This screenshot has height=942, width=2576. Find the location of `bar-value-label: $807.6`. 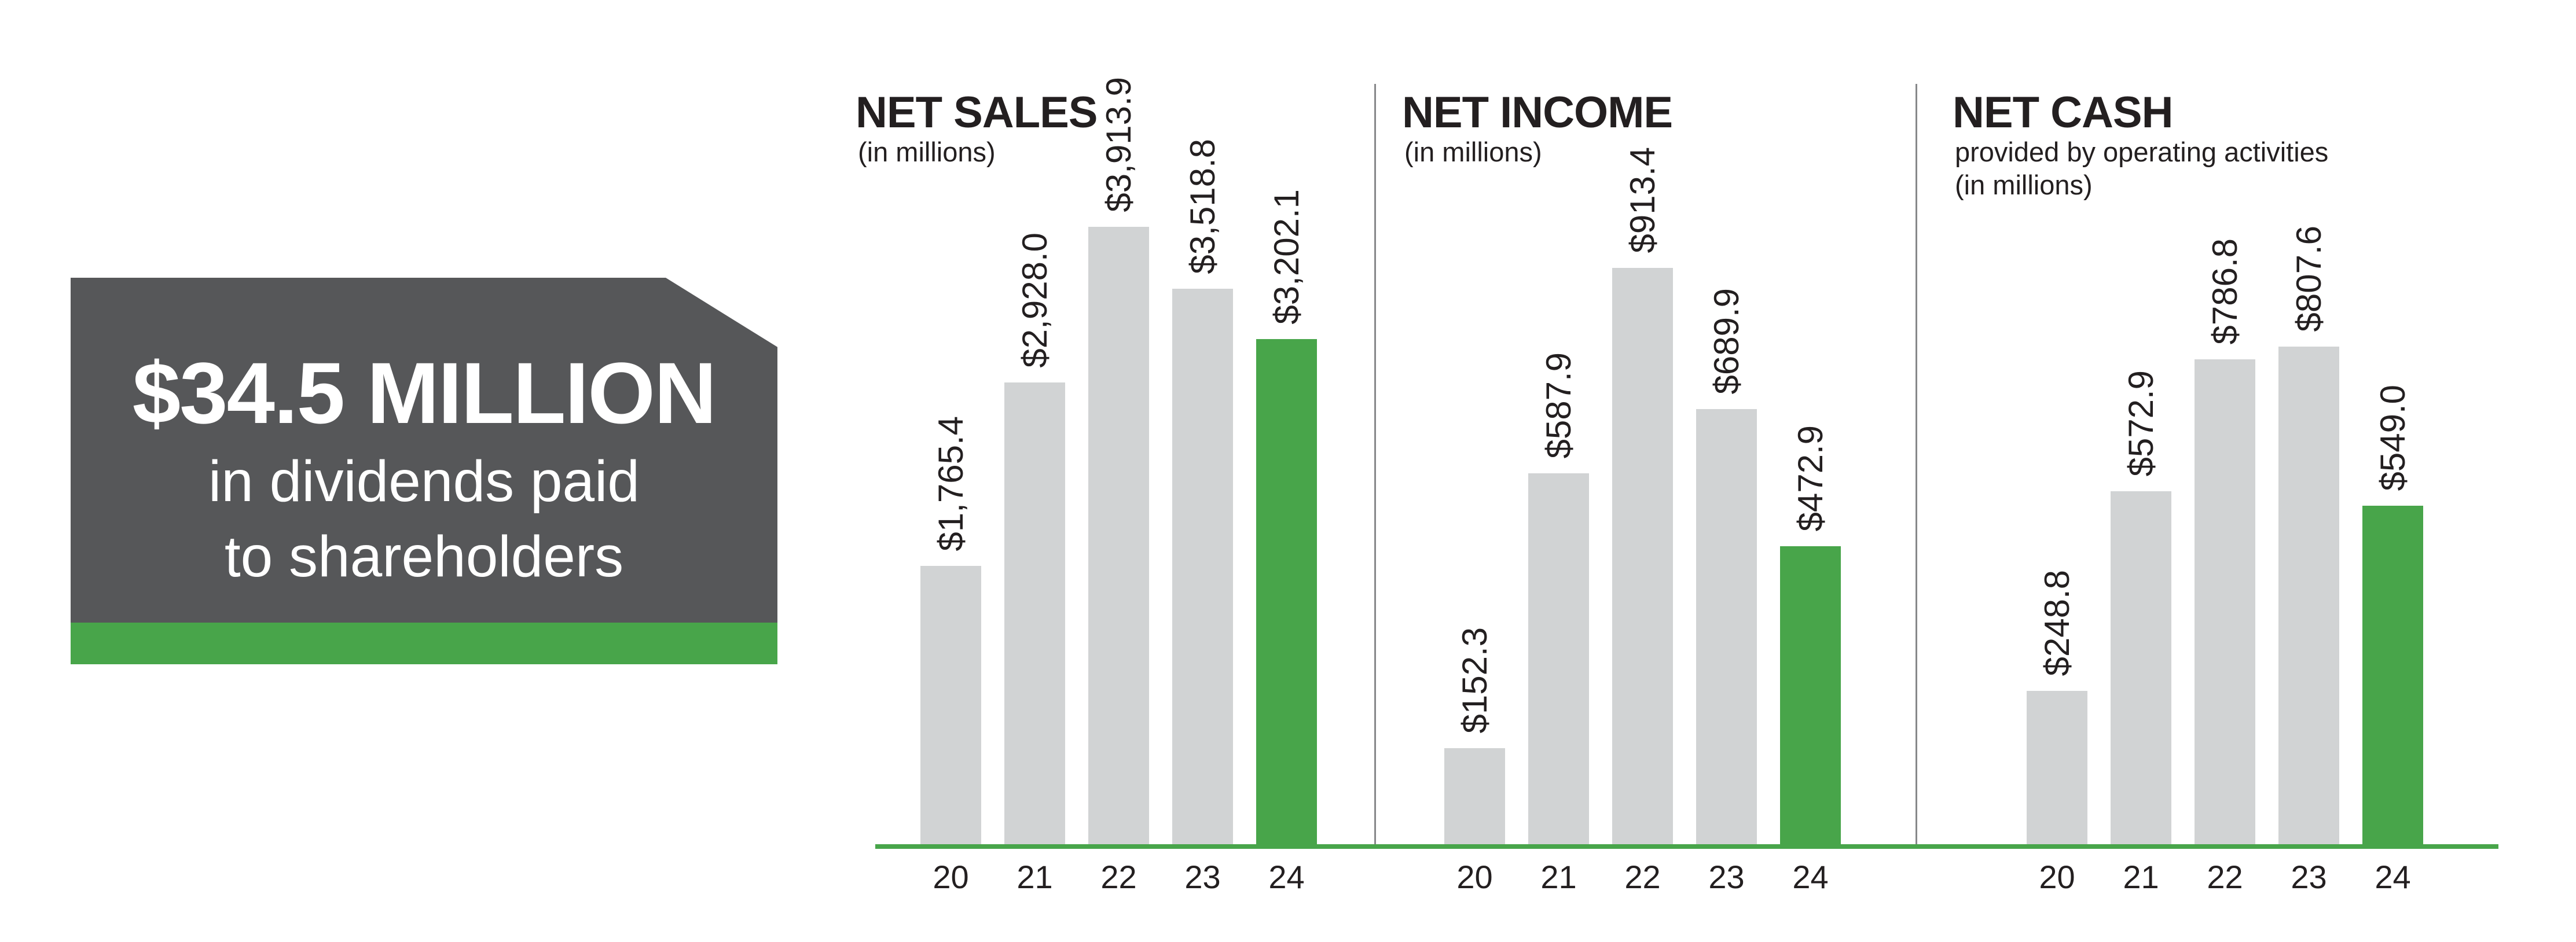

bar-value-label: $807.6 is located at coordinates (2308, 279).